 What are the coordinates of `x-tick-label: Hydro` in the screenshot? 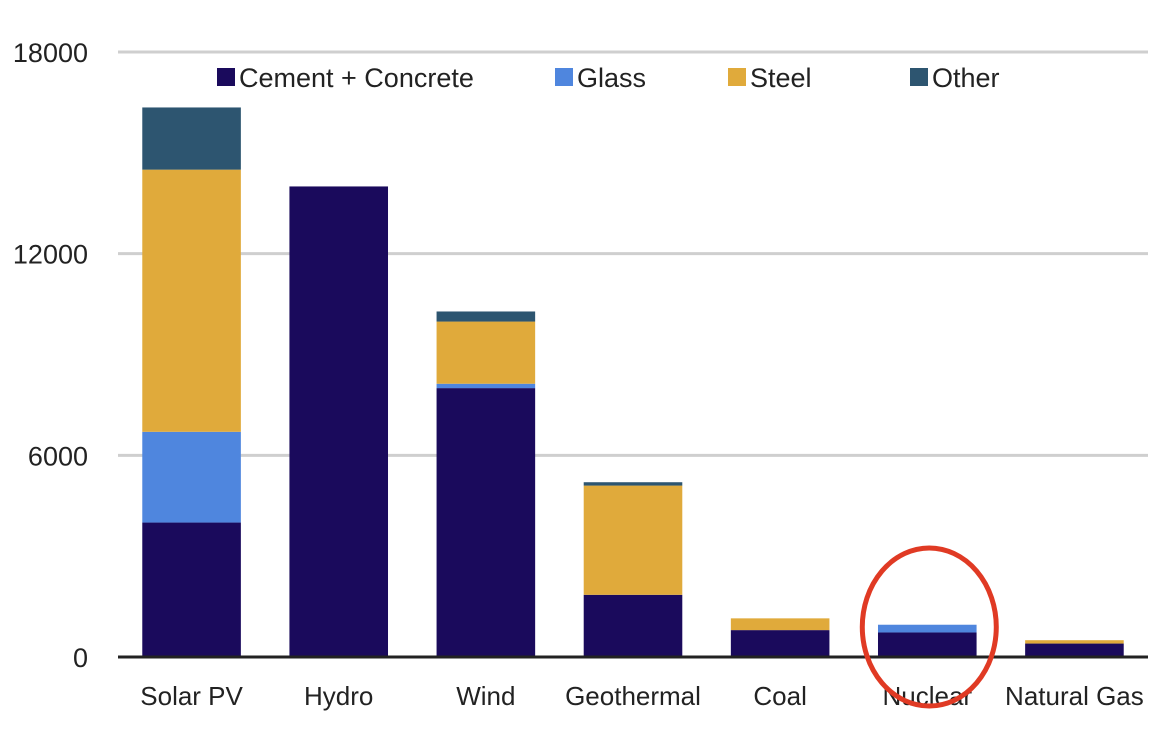 It's located at (338, 696).